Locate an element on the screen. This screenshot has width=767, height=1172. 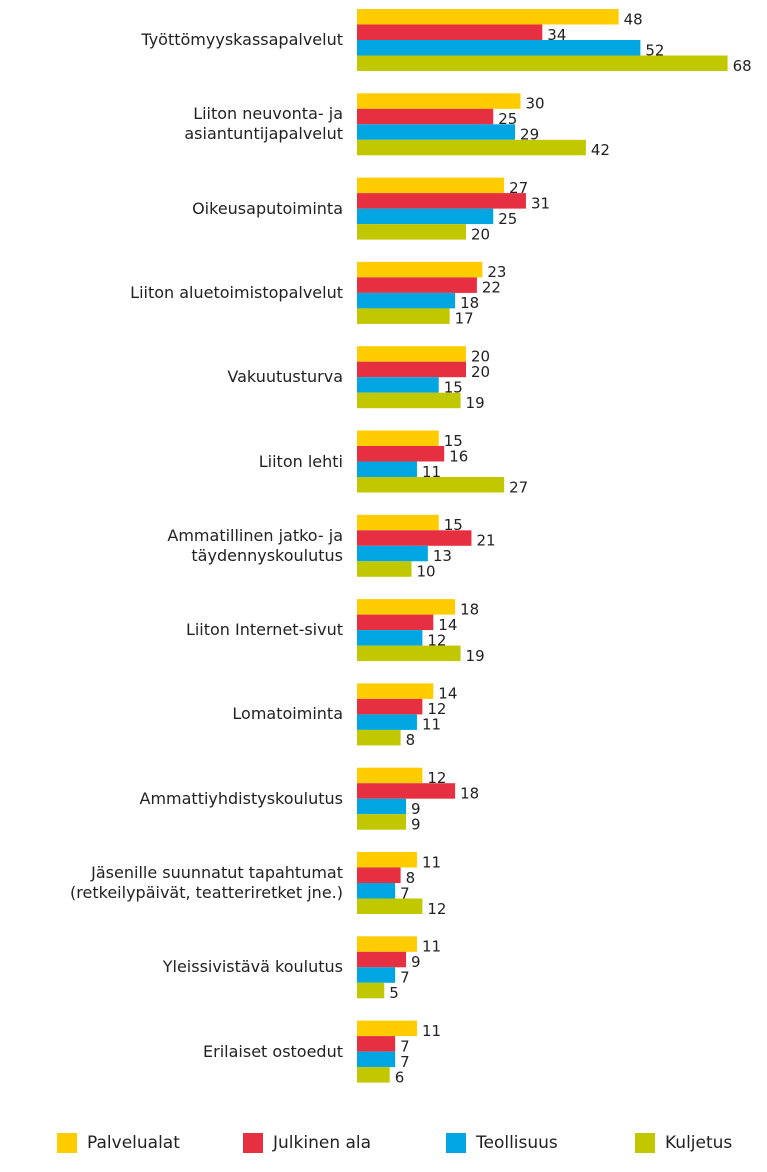
category-label: Ammattiyhdistyskoulutus is located at coordinates (241, 798).